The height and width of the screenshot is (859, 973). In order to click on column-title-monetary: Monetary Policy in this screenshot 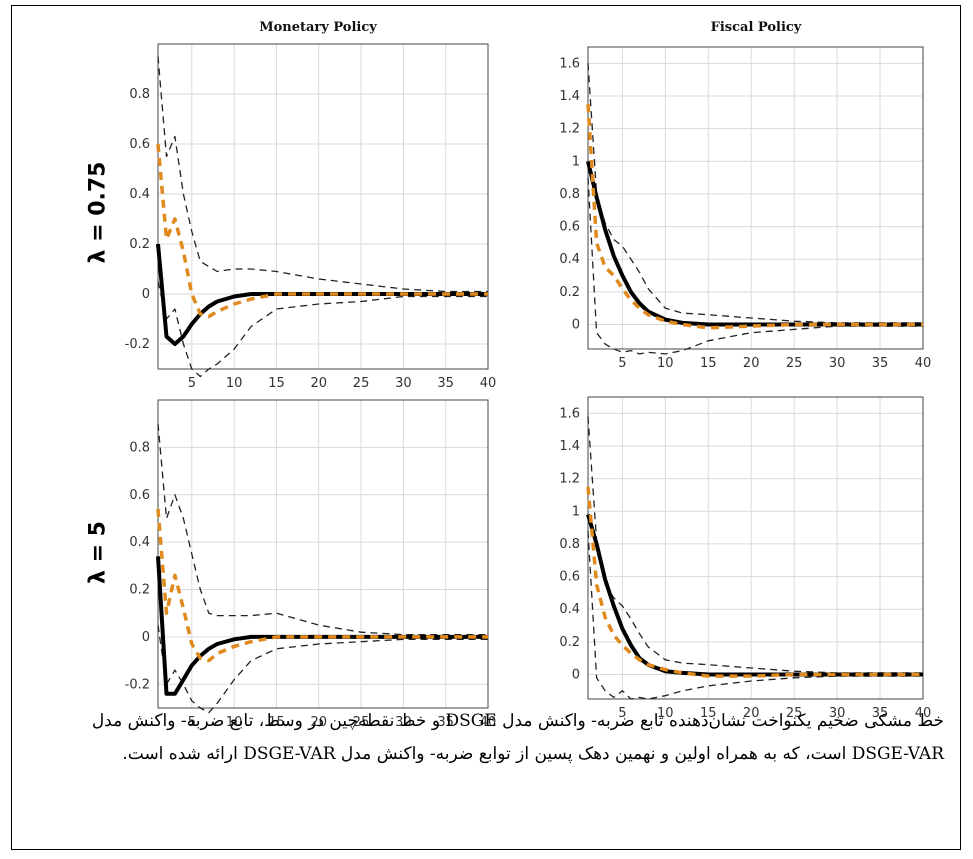, I will do `click(318, 27)`.